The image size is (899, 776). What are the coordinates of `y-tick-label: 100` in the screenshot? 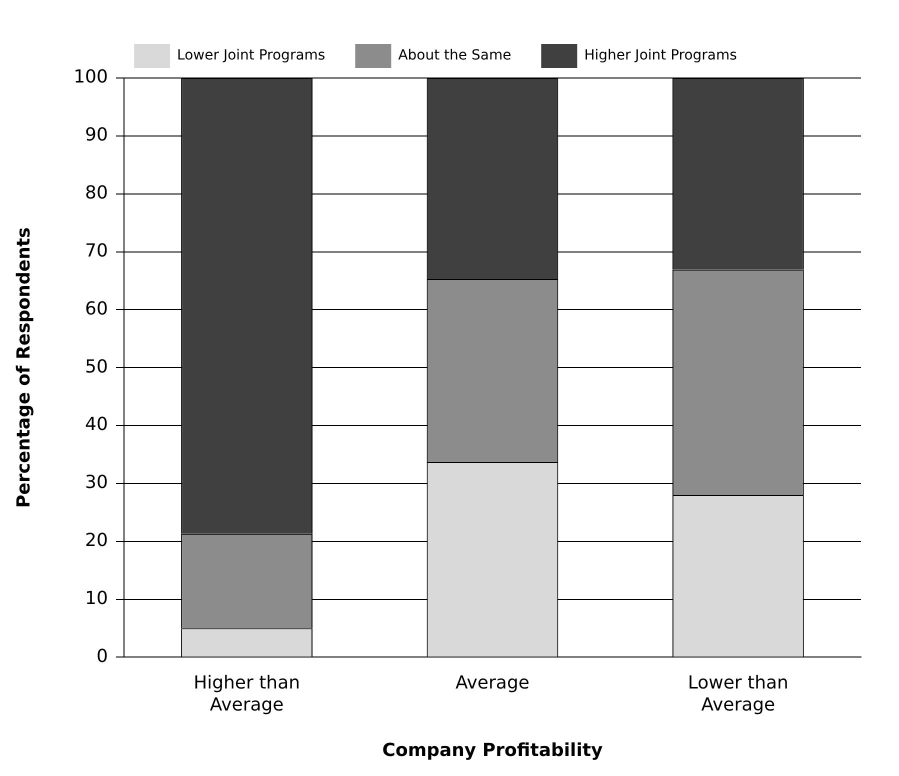 It's located at (91, 77).